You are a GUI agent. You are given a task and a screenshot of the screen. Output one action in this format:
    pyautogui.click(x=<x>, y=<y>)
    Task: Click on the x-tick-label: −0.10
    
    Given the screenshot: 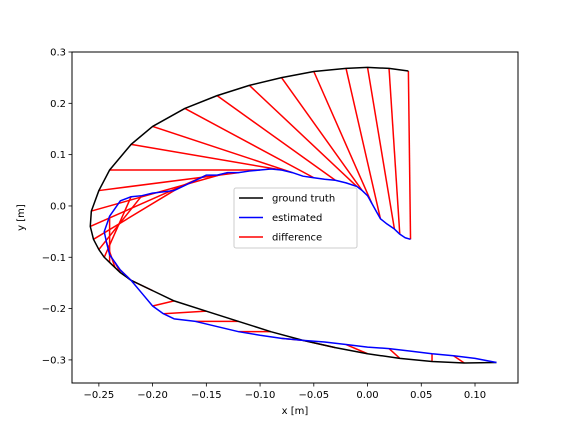 What is the action you would take?
    pyautogui.click(x=260, y=395)
    